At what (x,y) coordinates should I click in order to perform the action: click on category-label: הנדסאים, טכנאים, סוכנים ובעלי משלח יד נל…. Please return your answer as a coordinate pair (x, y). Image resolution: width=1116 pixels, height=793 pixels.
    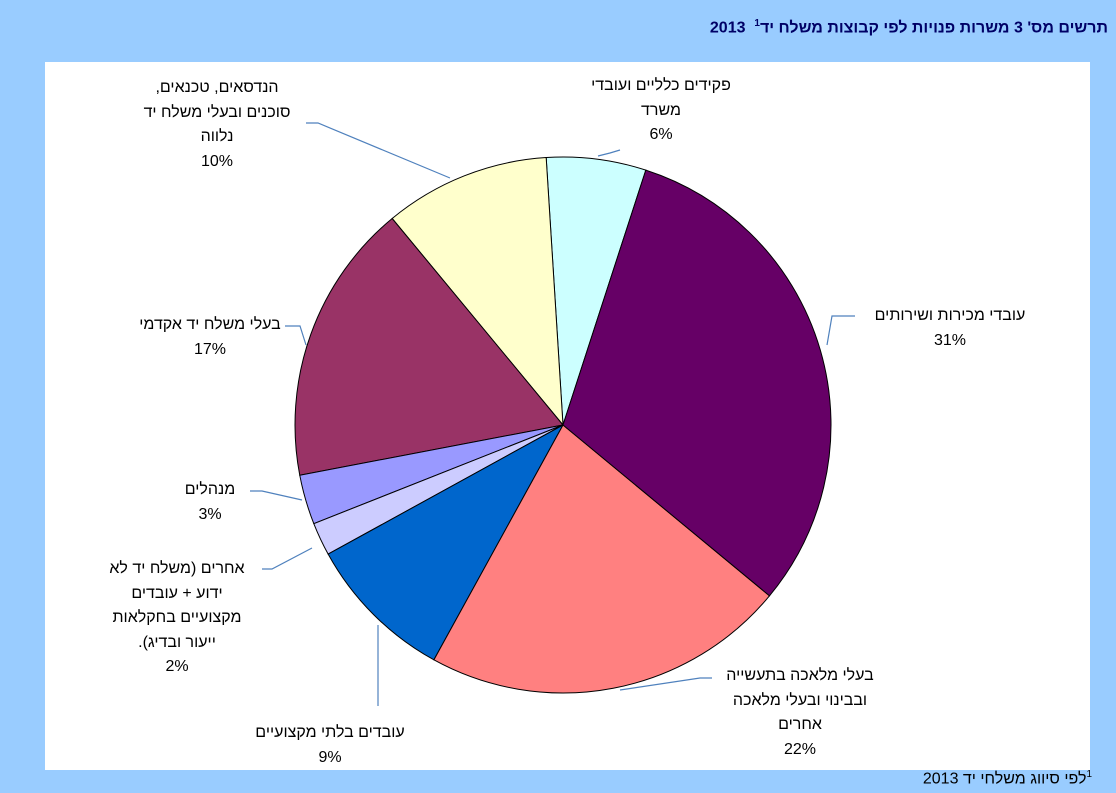
    Looking at the image, I should click on (217, 112).